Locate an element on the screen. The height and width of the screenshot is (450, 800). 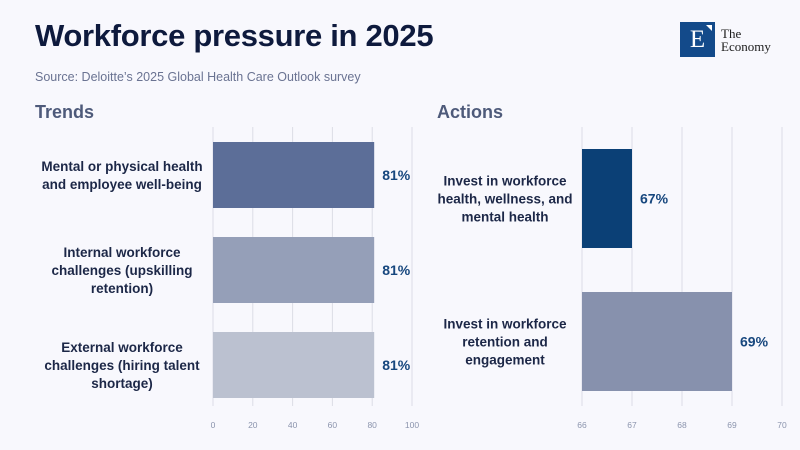
actions-tick-label: 67 is located at coordinates (632, 425).